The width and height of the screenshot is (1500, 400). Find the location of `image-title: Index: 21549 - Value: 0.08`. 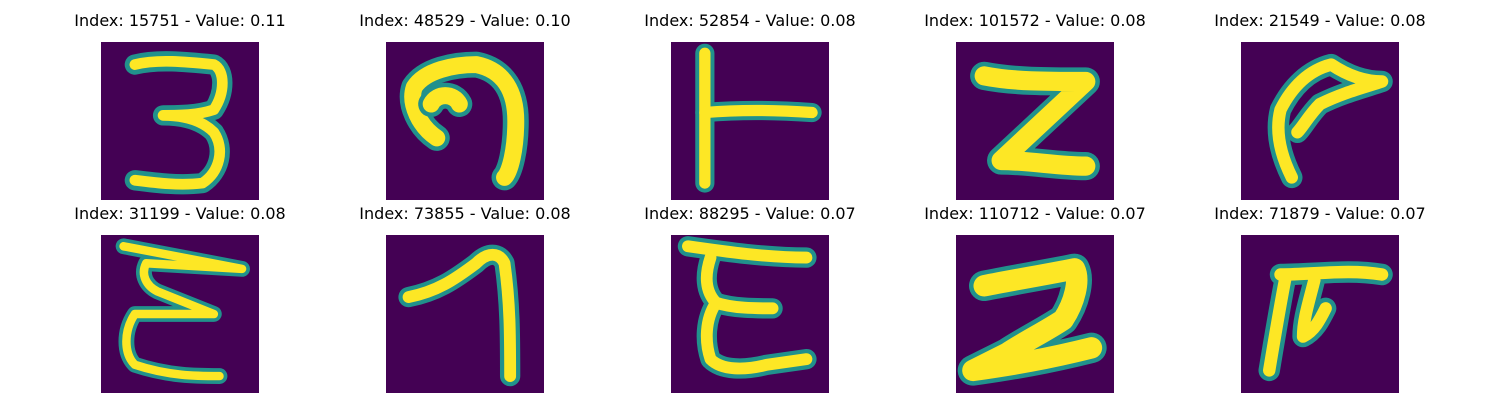

image-title: Index: 21549 - Value: 0.08 is located at coordinates (1320, 20).